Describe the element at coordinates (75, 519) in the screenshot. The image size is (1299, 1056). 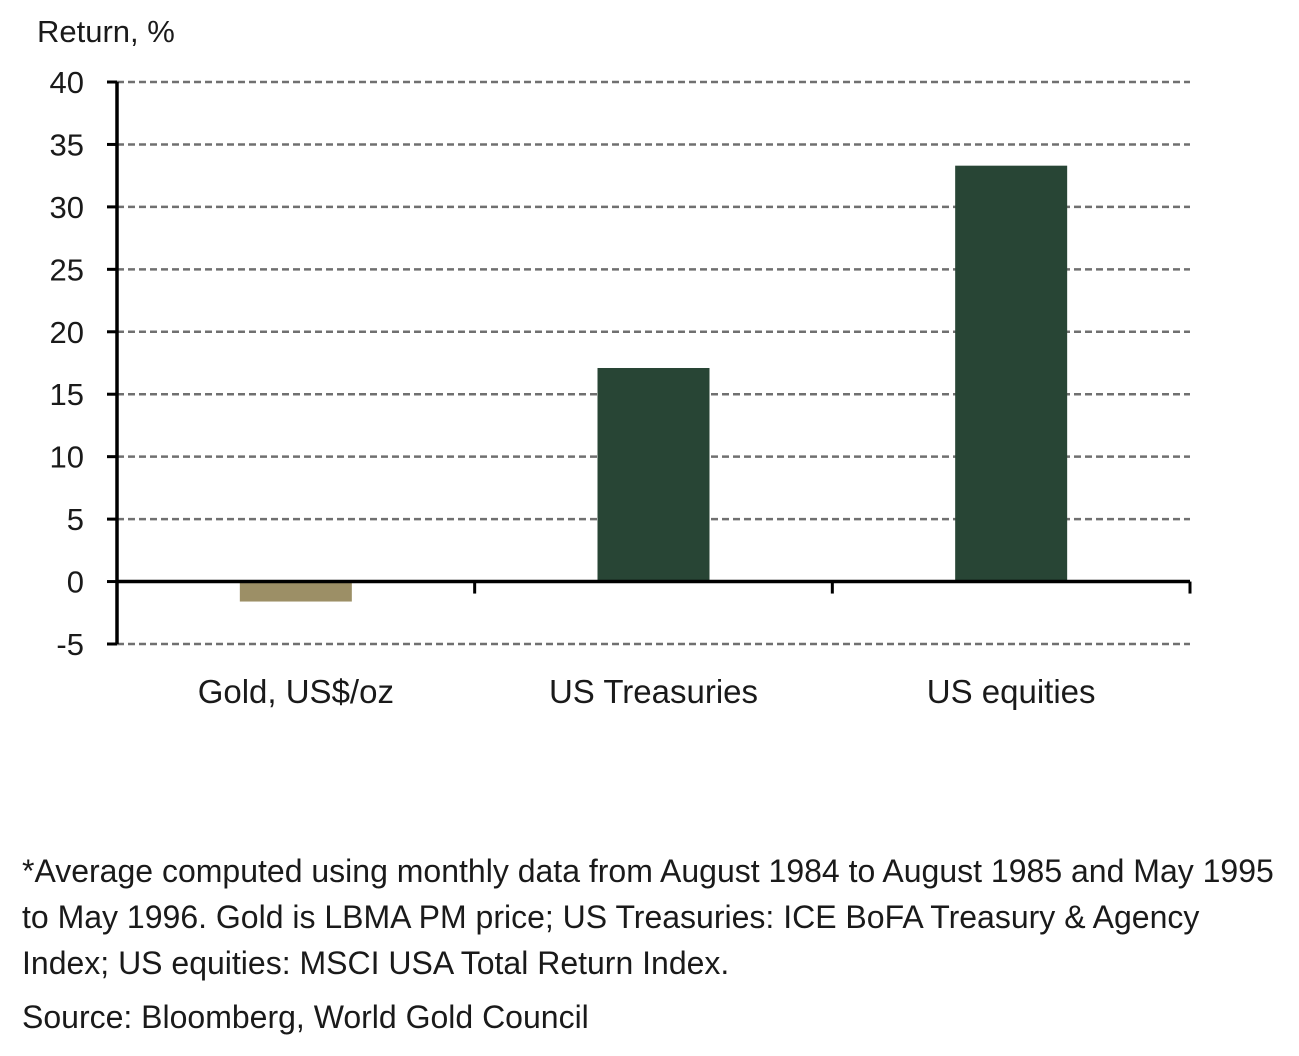
I see `y-tick-label: 5` at that location.